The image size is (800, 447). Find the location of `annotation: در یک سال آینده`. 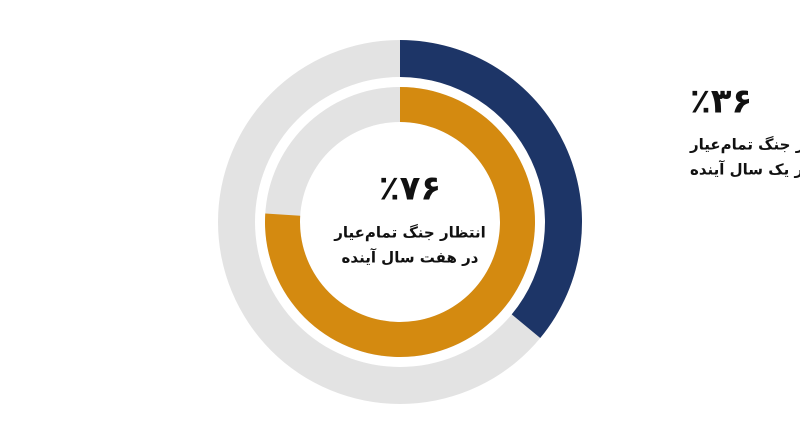

annotation: در یک سال آینده is located at coordinates (745, 170).